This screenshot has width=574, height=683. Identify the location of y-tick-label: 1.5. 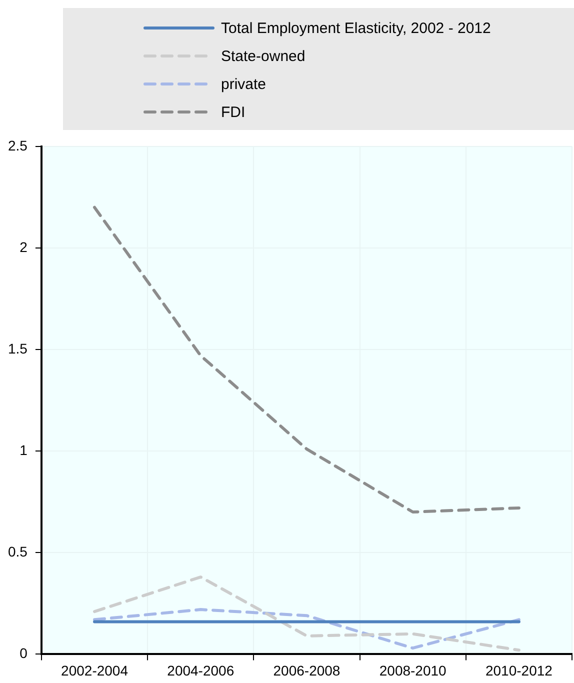
(18, 348).